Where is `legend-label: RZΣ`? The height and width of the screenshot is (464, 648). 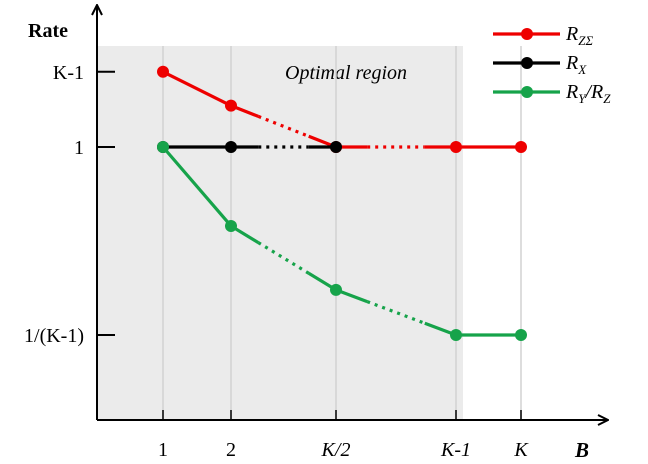 legend-label: RZΣ is located at coordinates (579, 35).